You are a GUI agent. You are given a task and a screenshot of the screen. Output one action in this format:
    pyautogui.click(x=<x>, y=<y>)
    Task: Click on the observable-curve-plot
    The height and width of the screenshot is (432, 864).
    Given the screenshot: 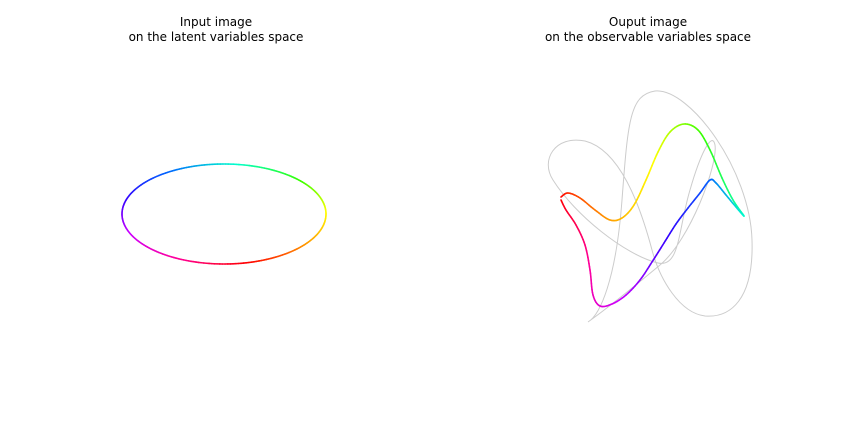 What is the action you would take?
    pyautogui.click(x=650, y=206)
    